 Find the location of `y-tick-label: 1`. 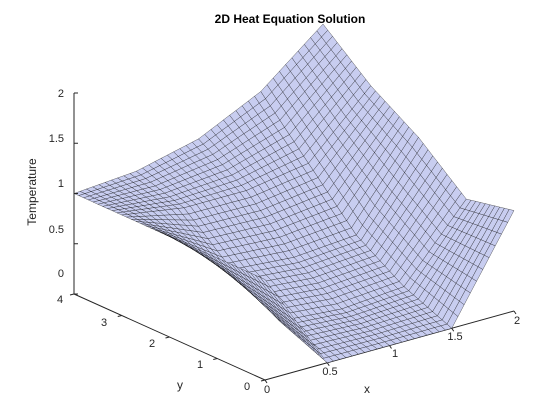

y-tick-label: 1 is located at coordinates (200, 365).